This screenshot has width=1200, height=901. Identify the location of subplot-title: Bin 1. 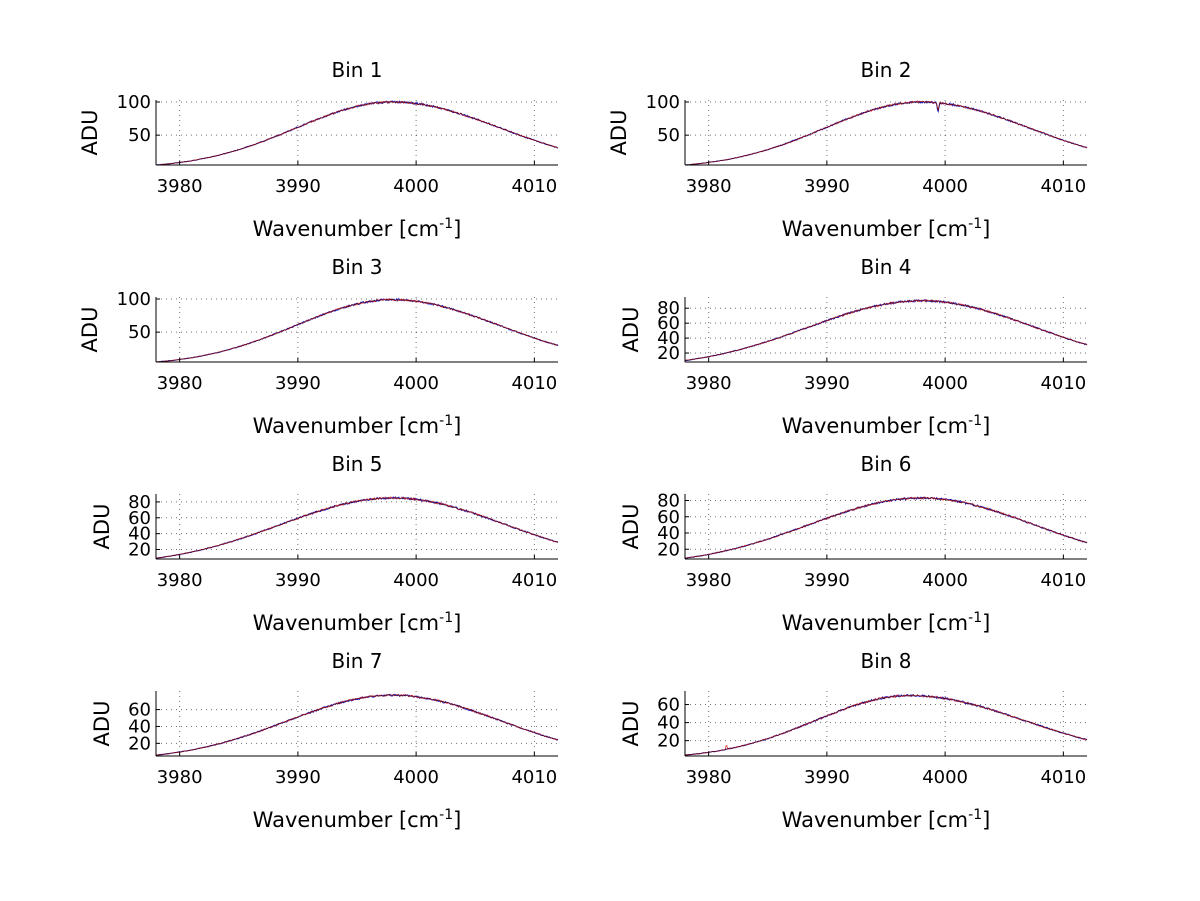
(356, 70).